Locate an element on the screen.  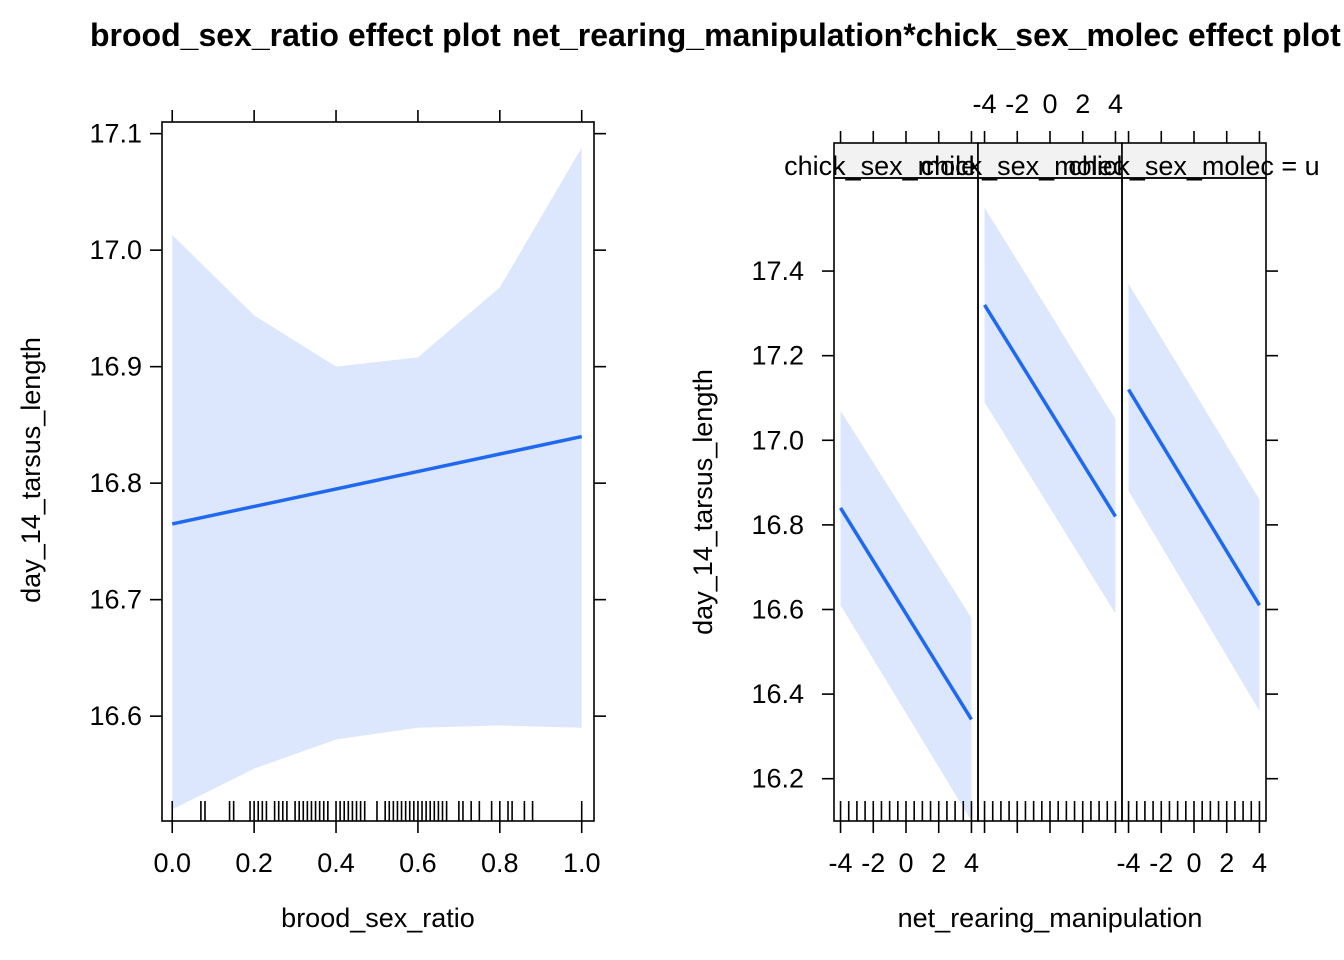
right-y-tick-label: 17.4 is located at coordinates (777, 271).